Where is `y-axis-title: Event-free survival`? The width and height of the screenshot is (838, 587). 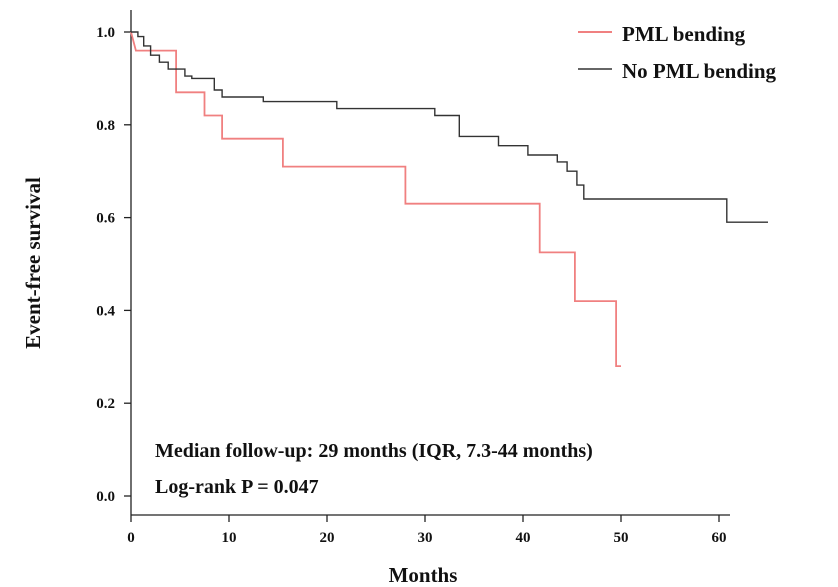
y-axis-title: Event-free survival is located at coordinates (33, 263).